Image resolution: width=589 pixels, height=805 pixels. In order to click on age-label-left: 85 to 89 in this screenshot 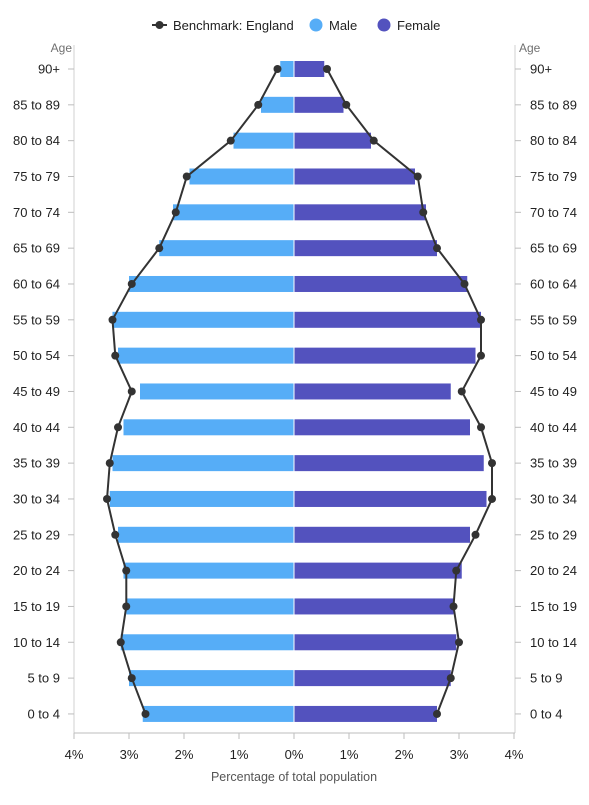, I will do `click(36, 104)`.